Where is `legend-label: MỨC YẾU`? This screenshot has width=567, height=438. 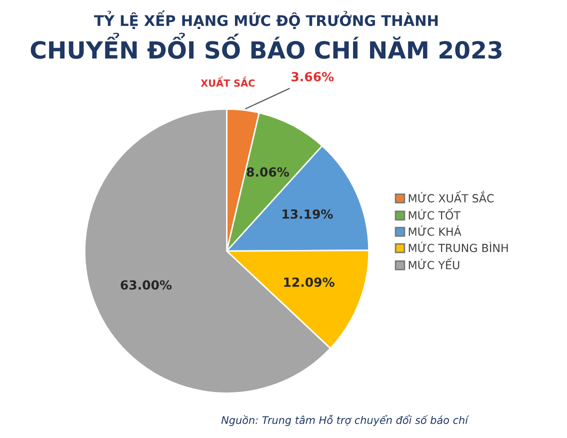
legend-label: MỨC YẾU is located at coordinates (434, 264).